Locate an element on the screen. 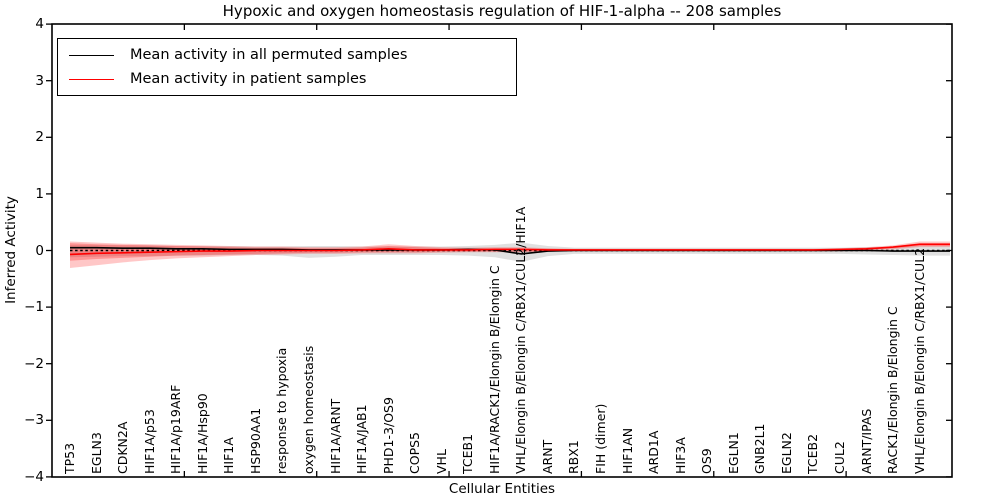  x-tick-label: HIF1A/Hsp90 is located at coordinates (202, 433).